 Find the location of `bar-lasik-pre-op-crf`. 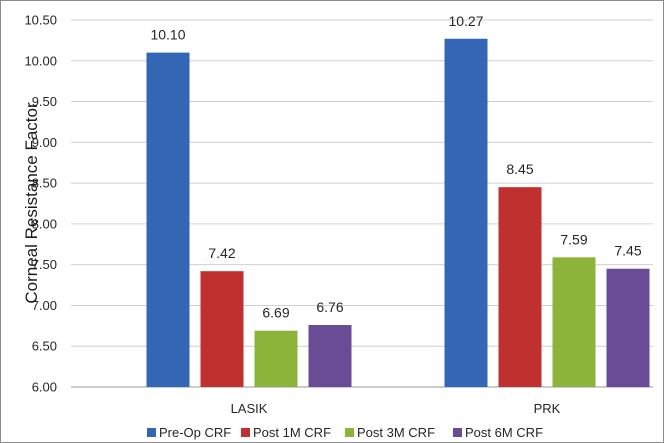

bar-lasik-pre-op-crf is located at coordinates (168, 219).